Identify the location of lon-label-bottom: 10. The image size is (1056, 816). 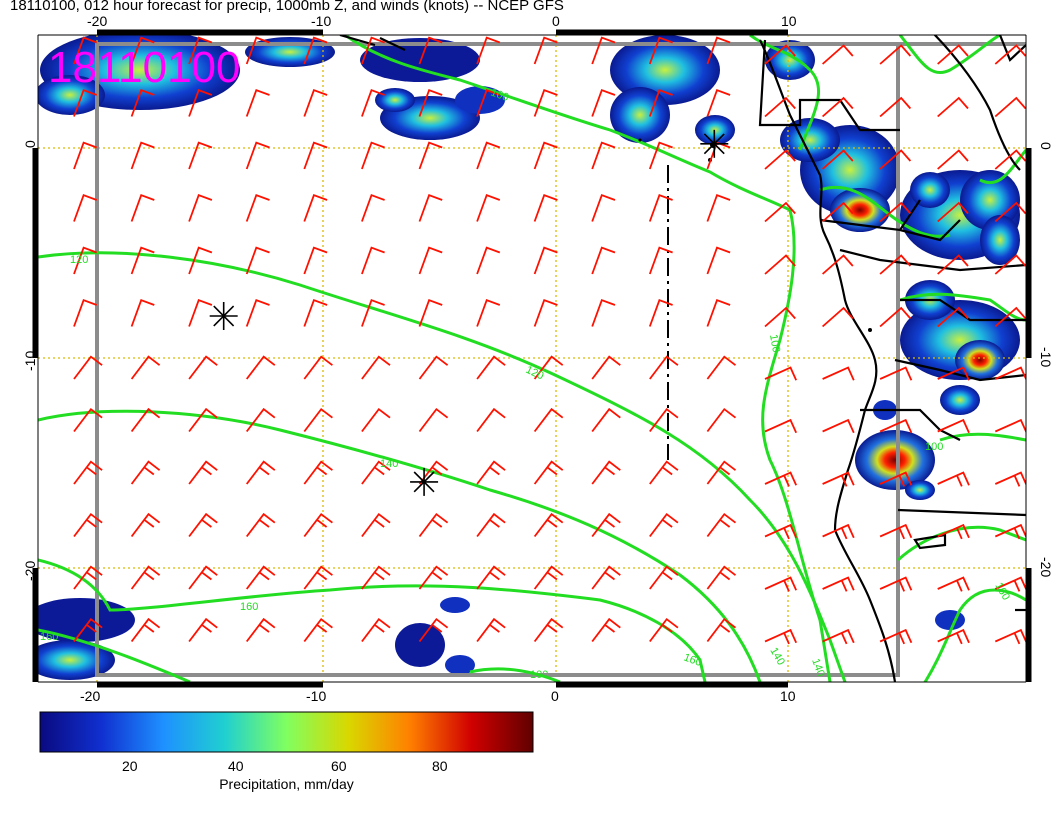
(788, 696).